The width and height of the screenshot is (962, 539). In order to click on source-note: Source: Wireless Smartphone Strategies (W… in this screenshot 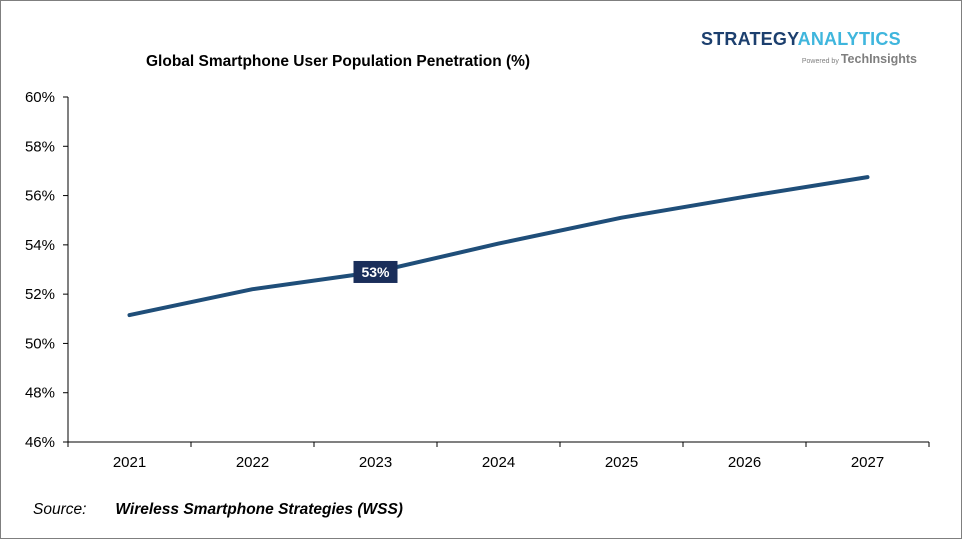, I will do `click(218, 510)`.